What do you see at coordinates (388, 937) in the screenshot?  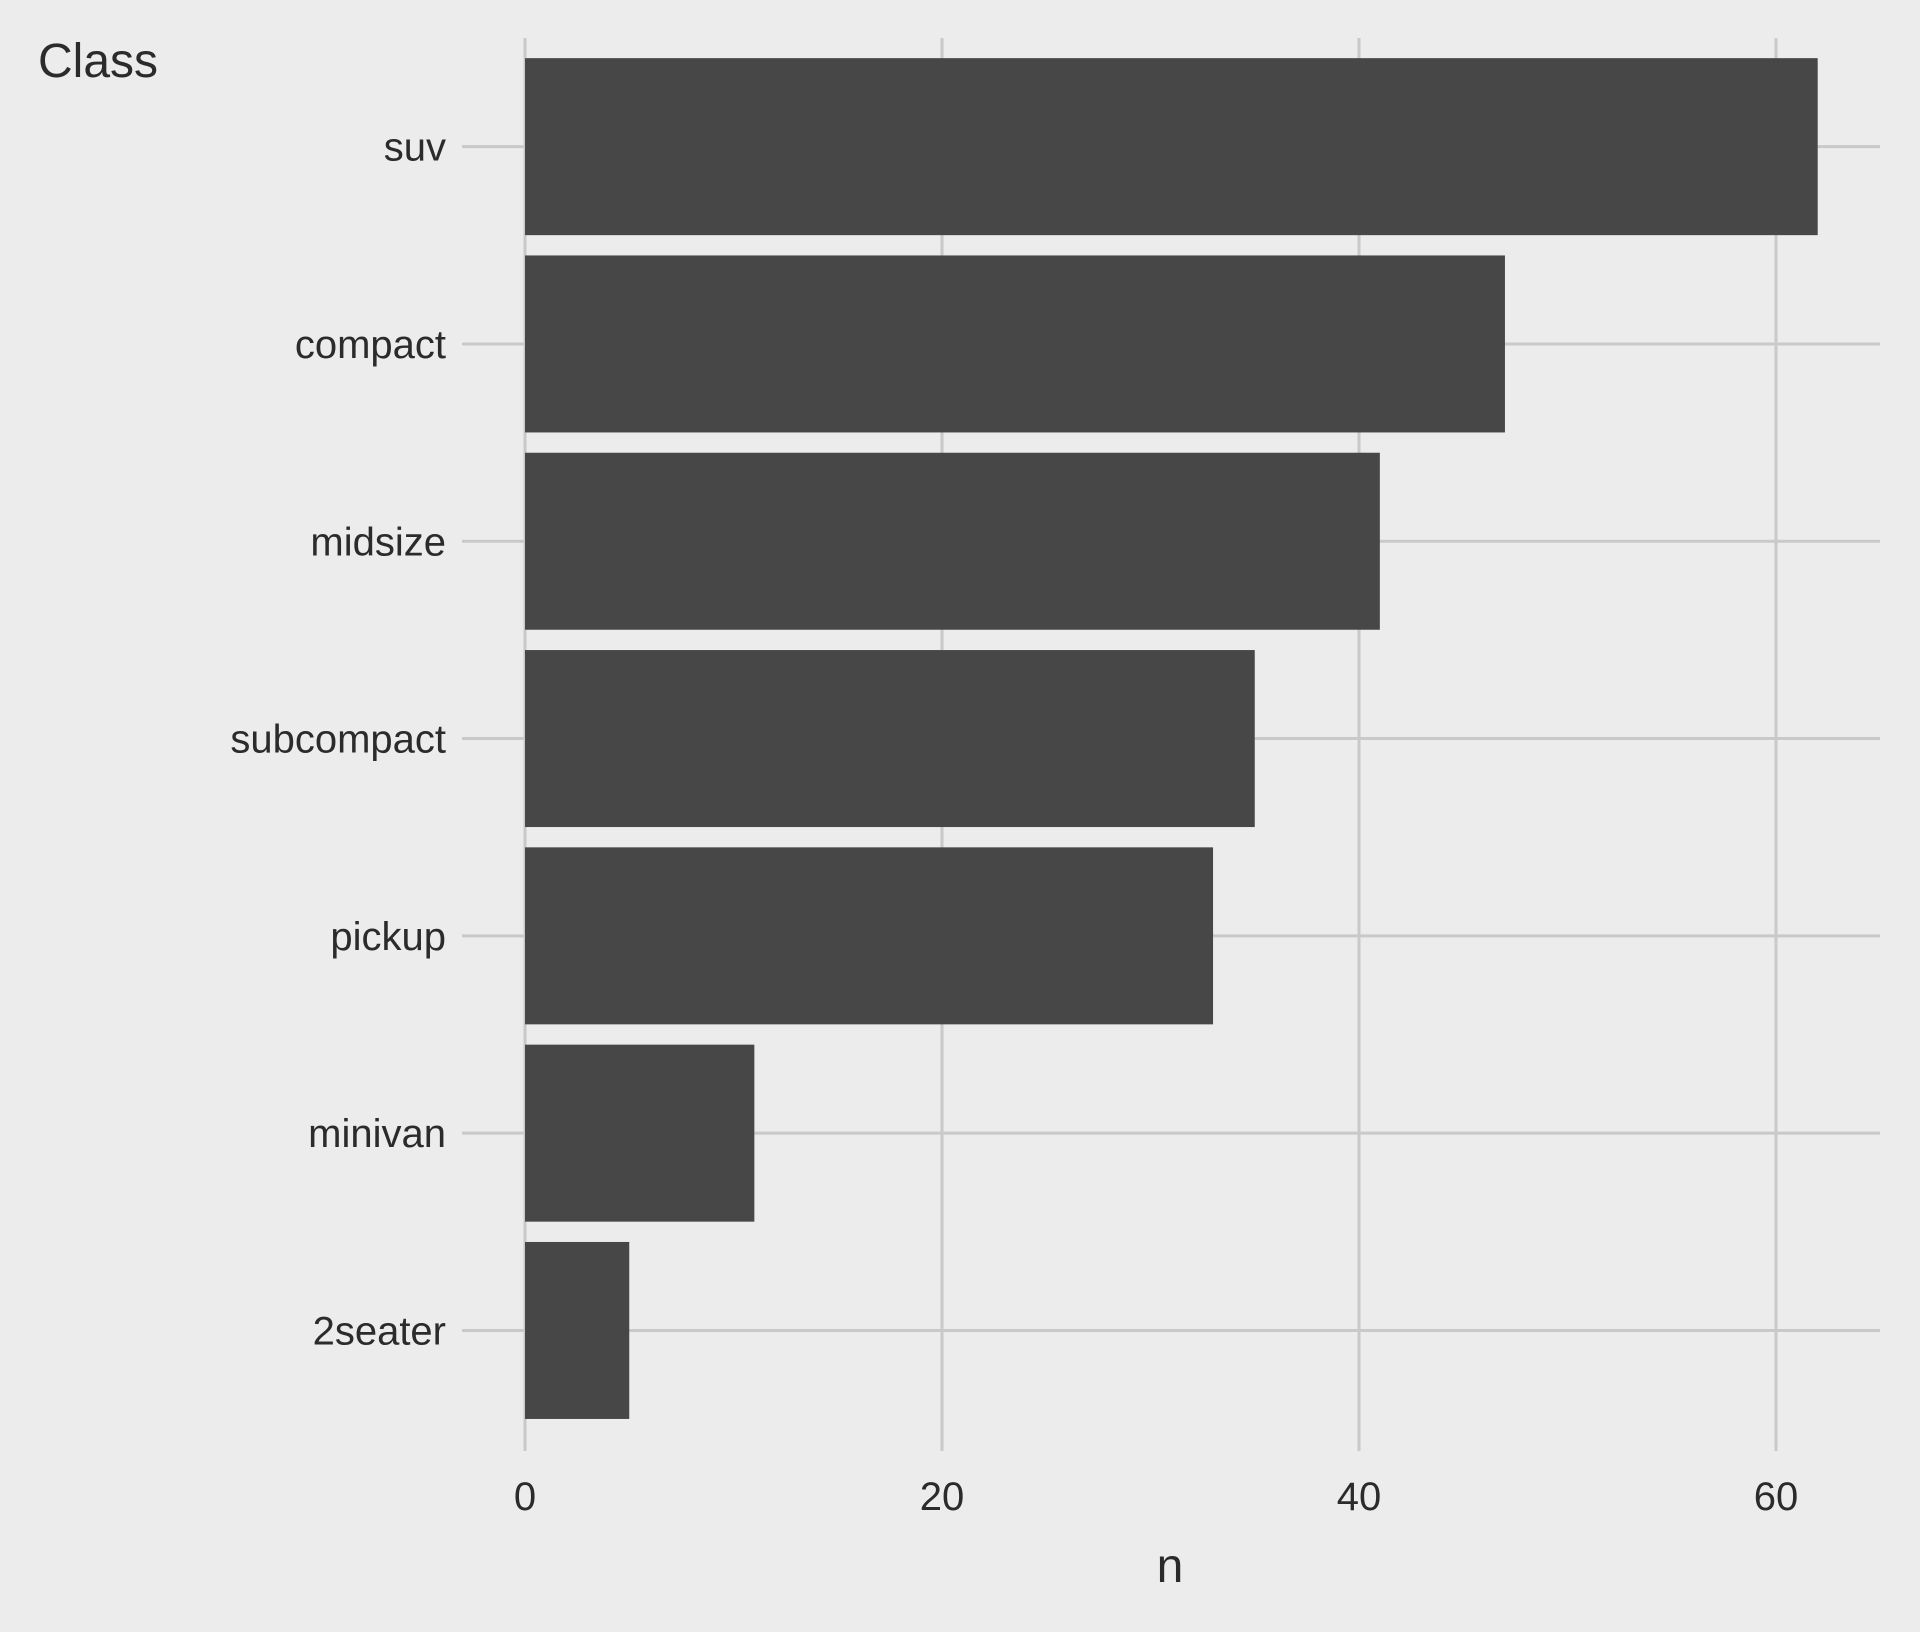 I see `y-tick-label: pickup` at bounding box center [388, 937].